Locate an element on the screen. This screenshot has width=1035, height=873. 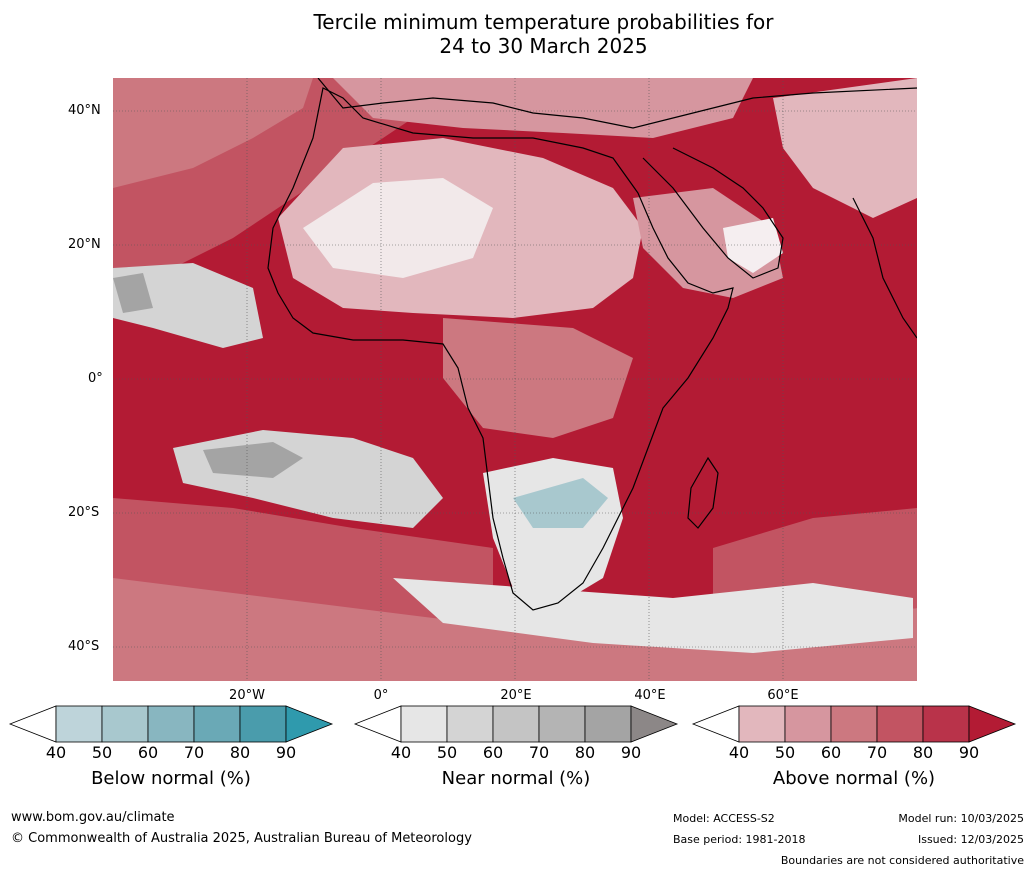
region-arabia-white is located at coordinates (753, 245).